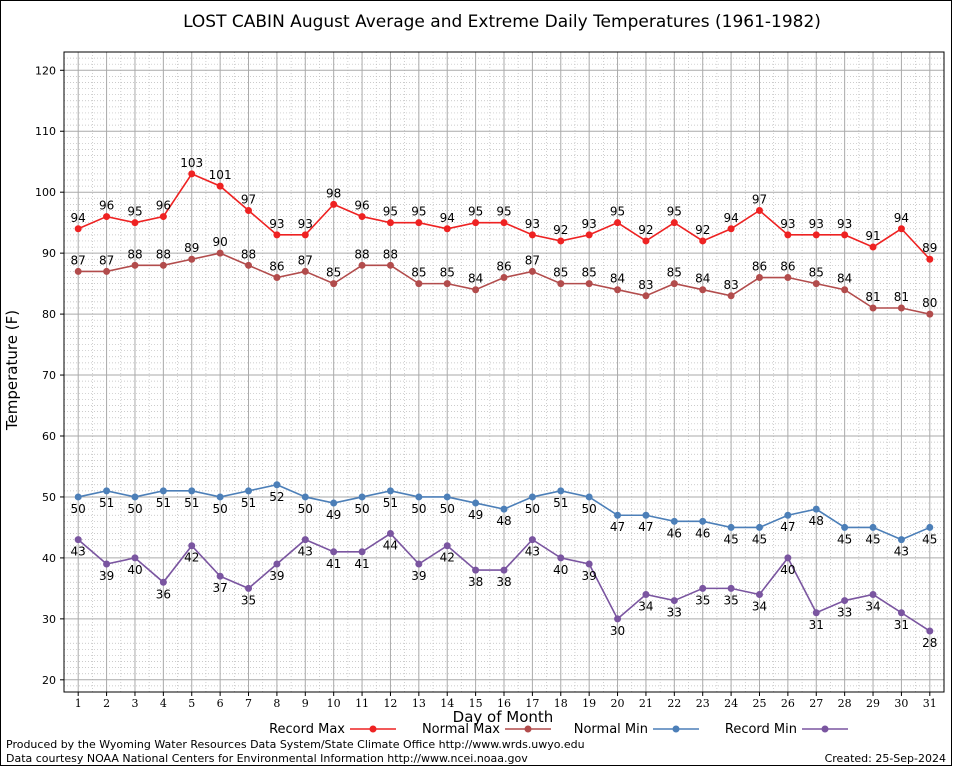  I want to click on x-axis-label: Day of Month, so click(503, 717).